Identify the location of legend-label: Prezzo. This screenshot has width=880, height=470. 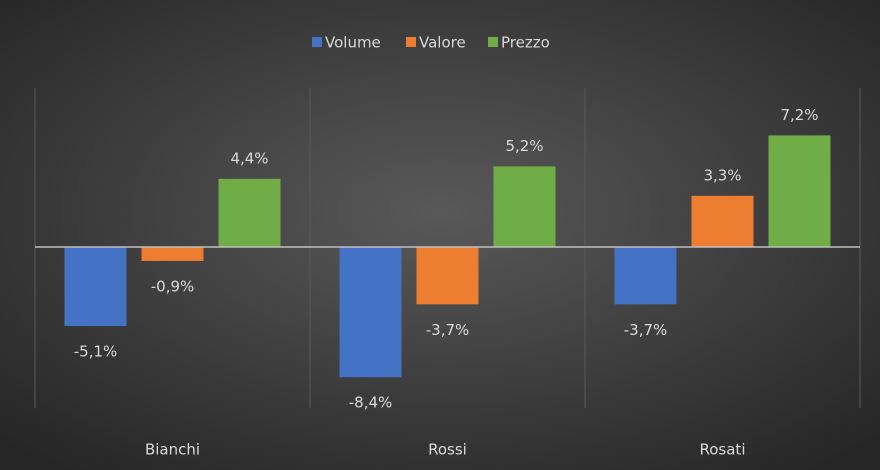
(525, 43).